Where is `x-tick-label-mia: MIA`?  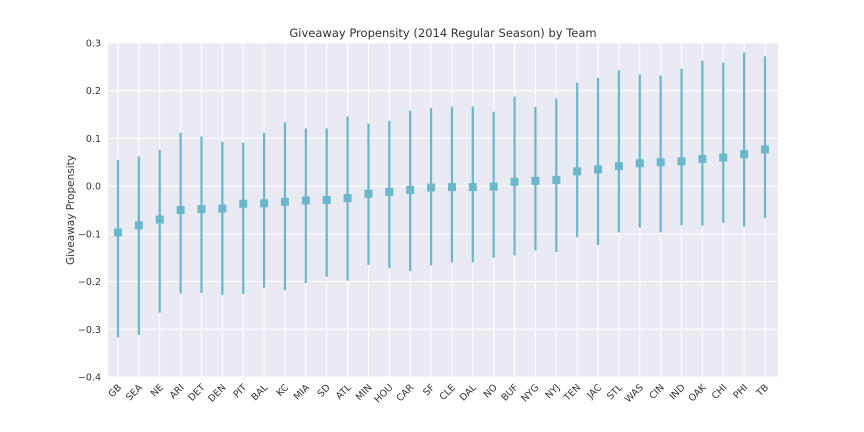
x-tick-label-mia: MIA is located at coordinates (302, 392).